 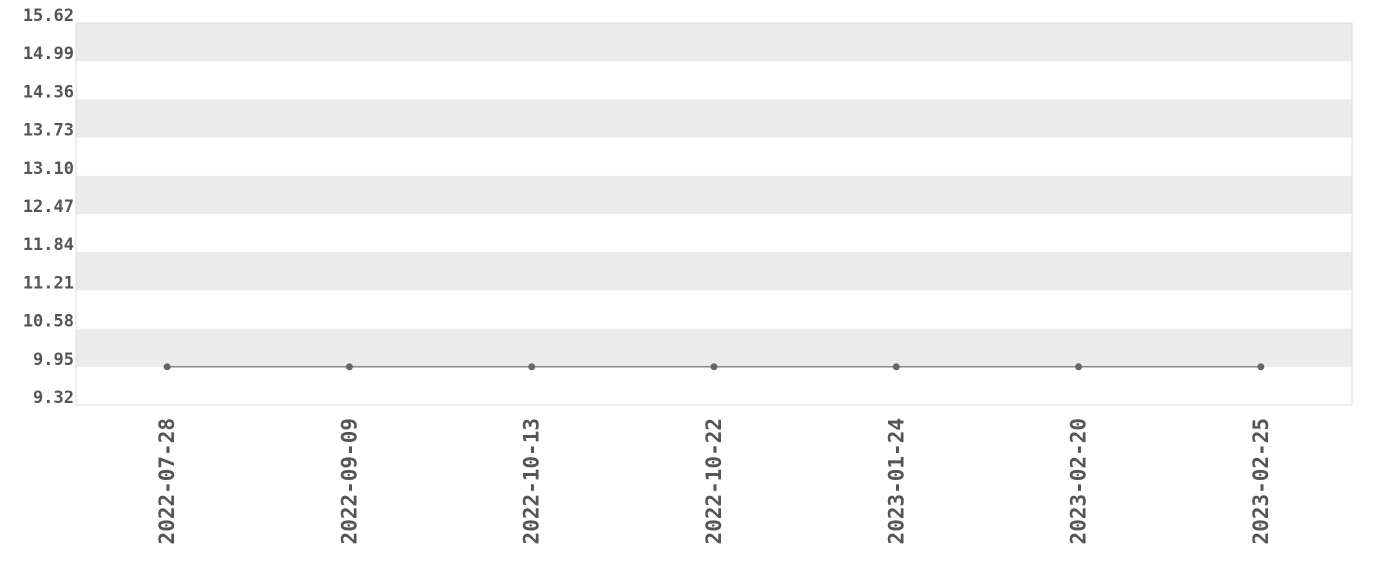 I want to click on y-tick-label: 9.32, so click(x=53, y=398).